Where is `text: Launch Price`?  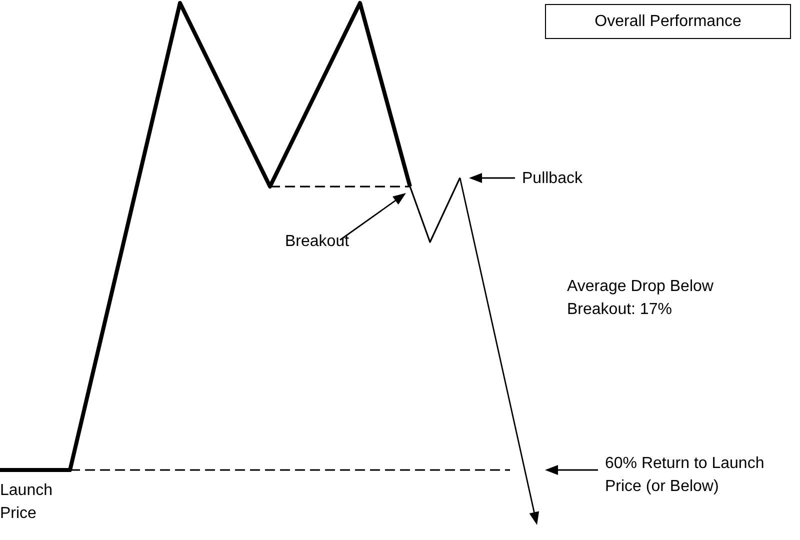
text: Launch Price is located at coordinates (27, 502).